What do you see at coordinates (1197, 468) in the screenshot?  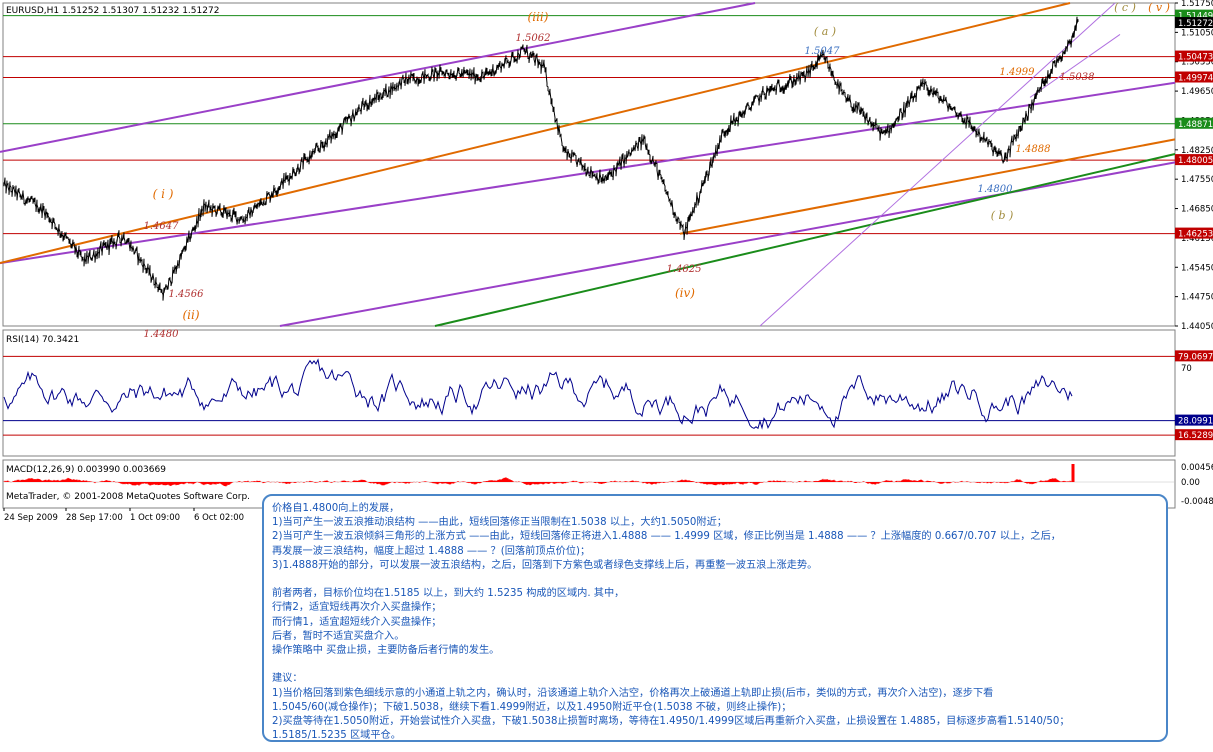 I see `macd-tick-label: 0.00456` at bounding box center [1197, 468].